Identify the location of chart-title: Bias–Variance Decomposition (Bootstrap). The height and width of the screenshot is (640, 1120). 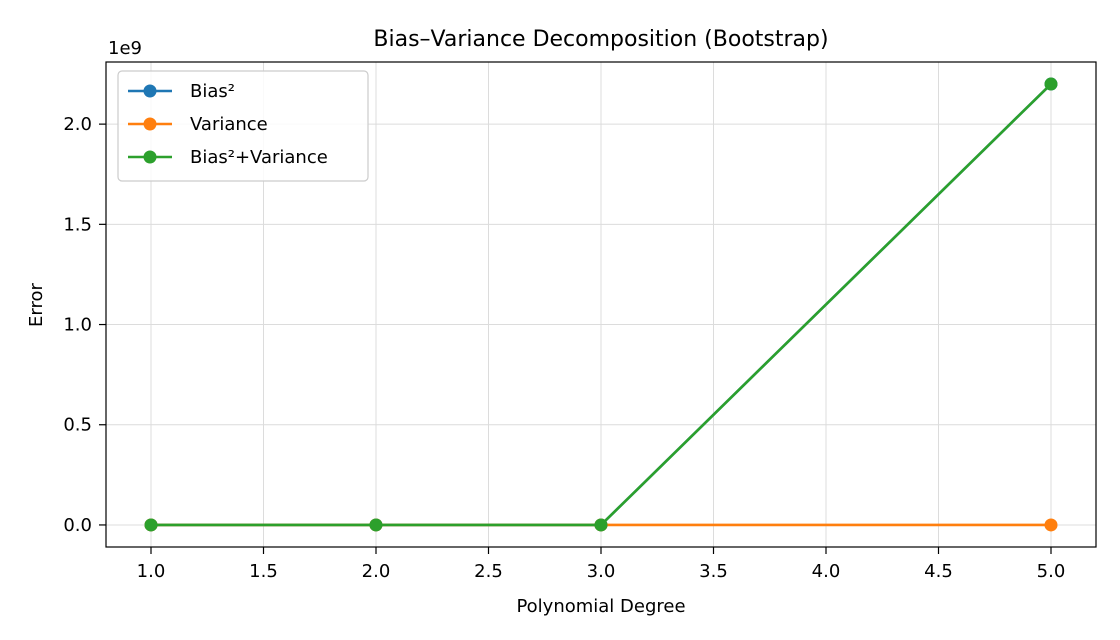
(600, 39).